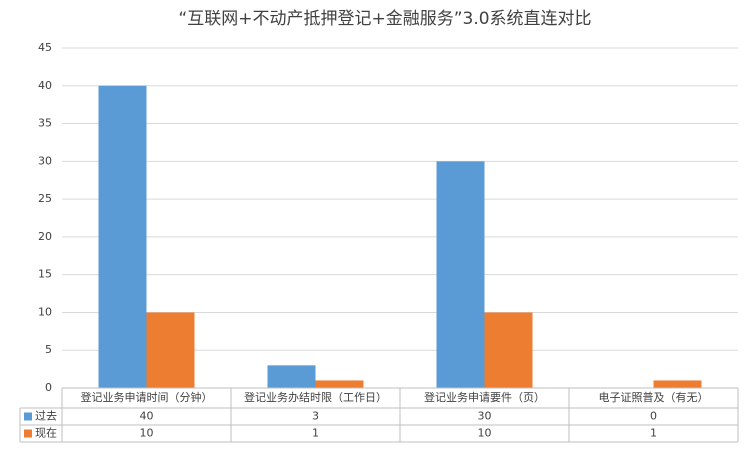  I want to click on table-value: 30, so click(485, 416).